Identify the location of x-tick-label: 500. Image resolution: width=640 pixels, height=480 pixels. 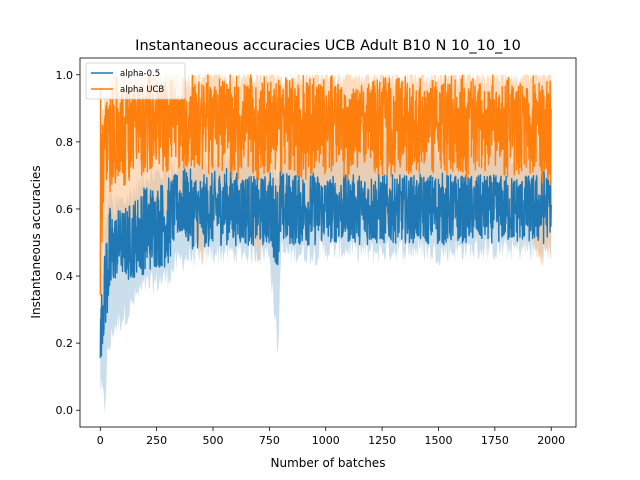
(213, 440).